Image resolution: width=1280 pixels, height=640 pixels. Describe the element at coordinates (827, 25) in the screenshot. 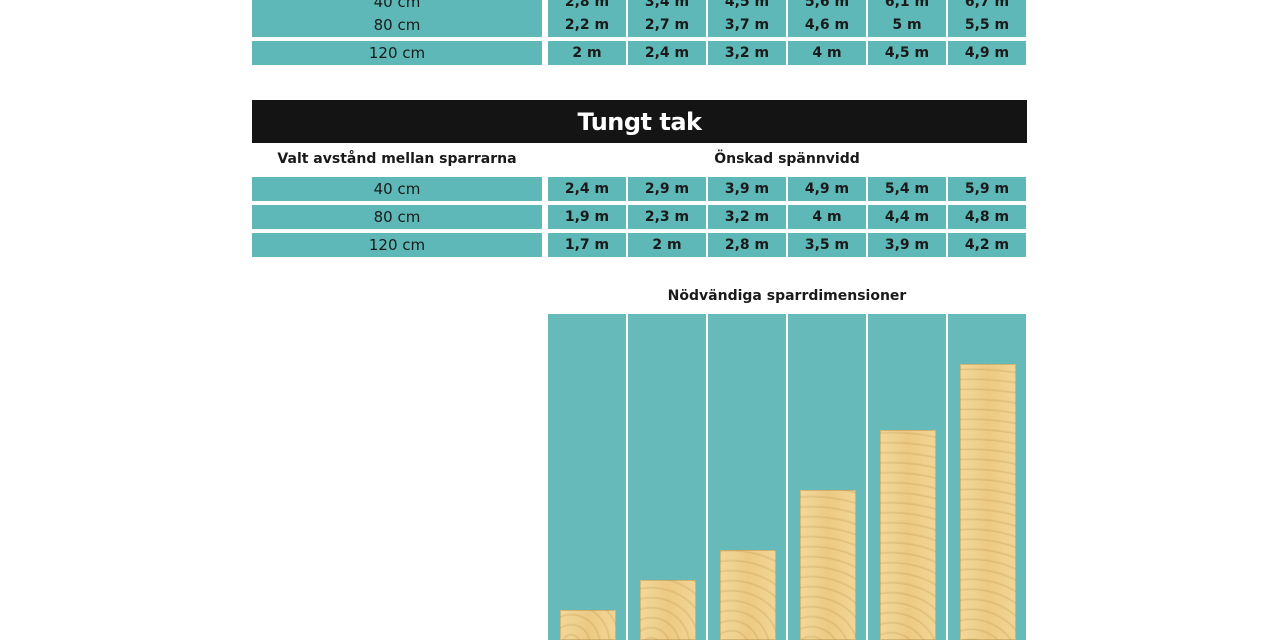

I see `span-cell: 4,6 m` at that location.